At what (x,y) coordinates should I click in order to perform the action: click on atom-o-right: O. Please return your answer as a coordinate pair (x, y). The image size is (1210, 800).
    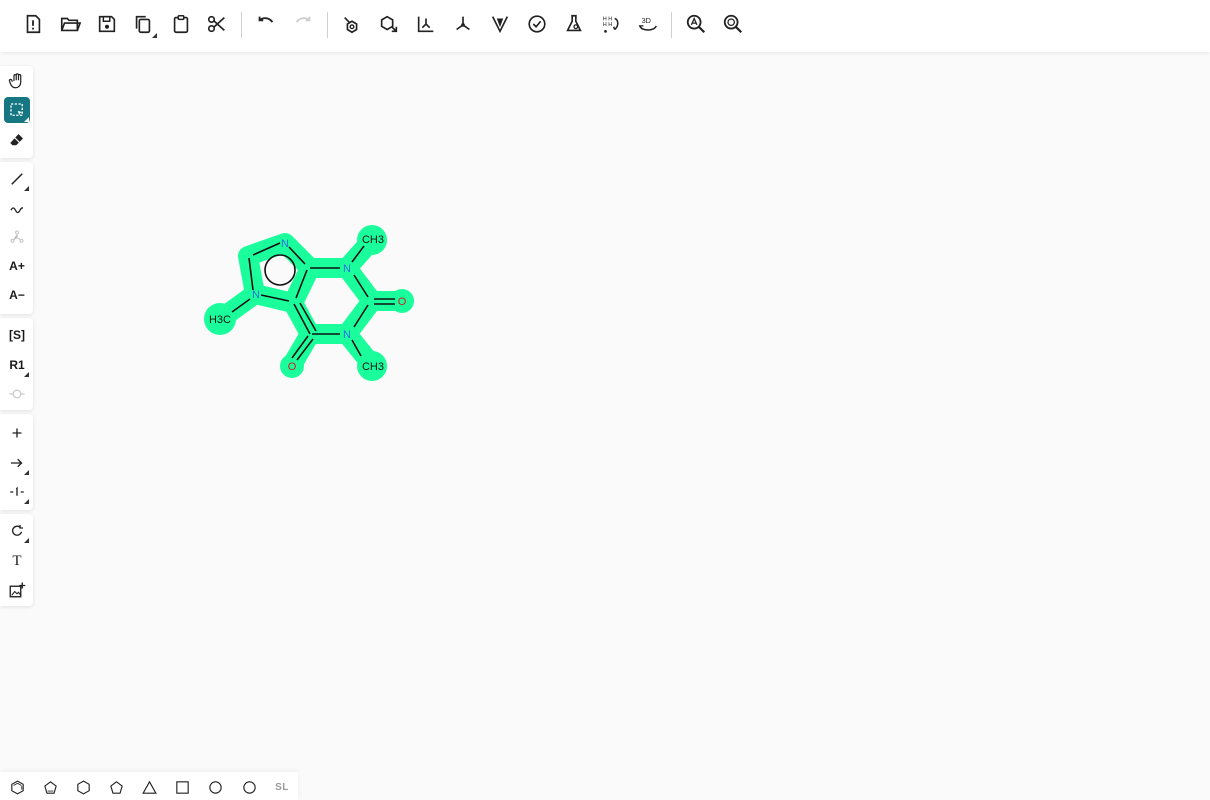
    Looking at the image, I should click on (402, 302).